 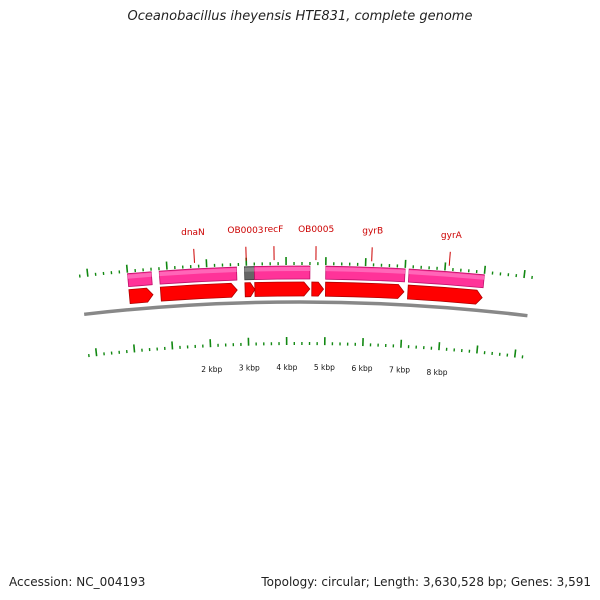 What do you see at coordinates (399, 370) in the screenshot?
I see `kbp-label: 7 kbp` at bounding box center [399, 370].